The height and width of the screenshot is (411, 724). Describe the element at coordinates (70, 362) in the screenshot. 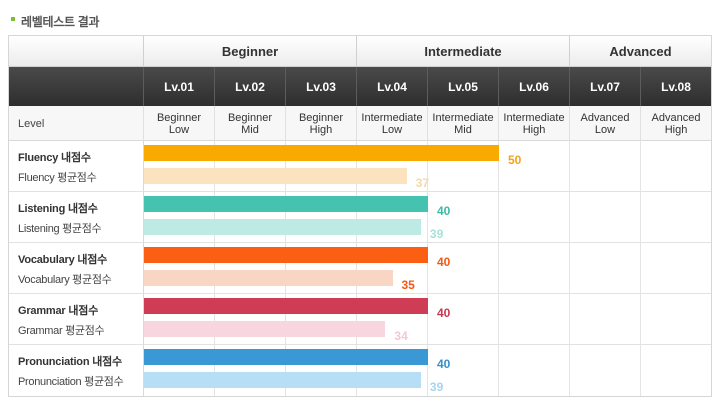

I see `skill-my-score-label: Pronunciation 내점수` at that location.